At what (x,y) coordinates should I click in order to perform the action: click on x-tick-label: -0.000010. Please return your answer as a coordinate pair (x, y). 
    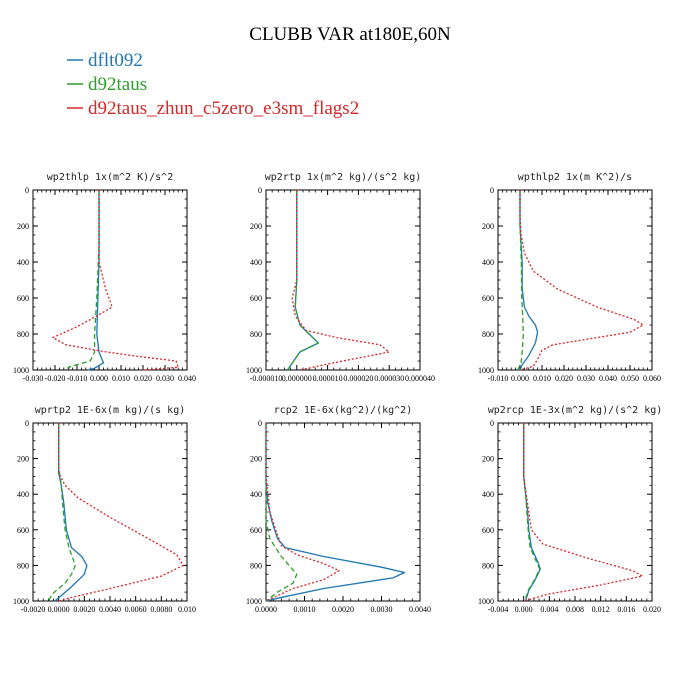
    Looking at the image, I should click on (266, 378).